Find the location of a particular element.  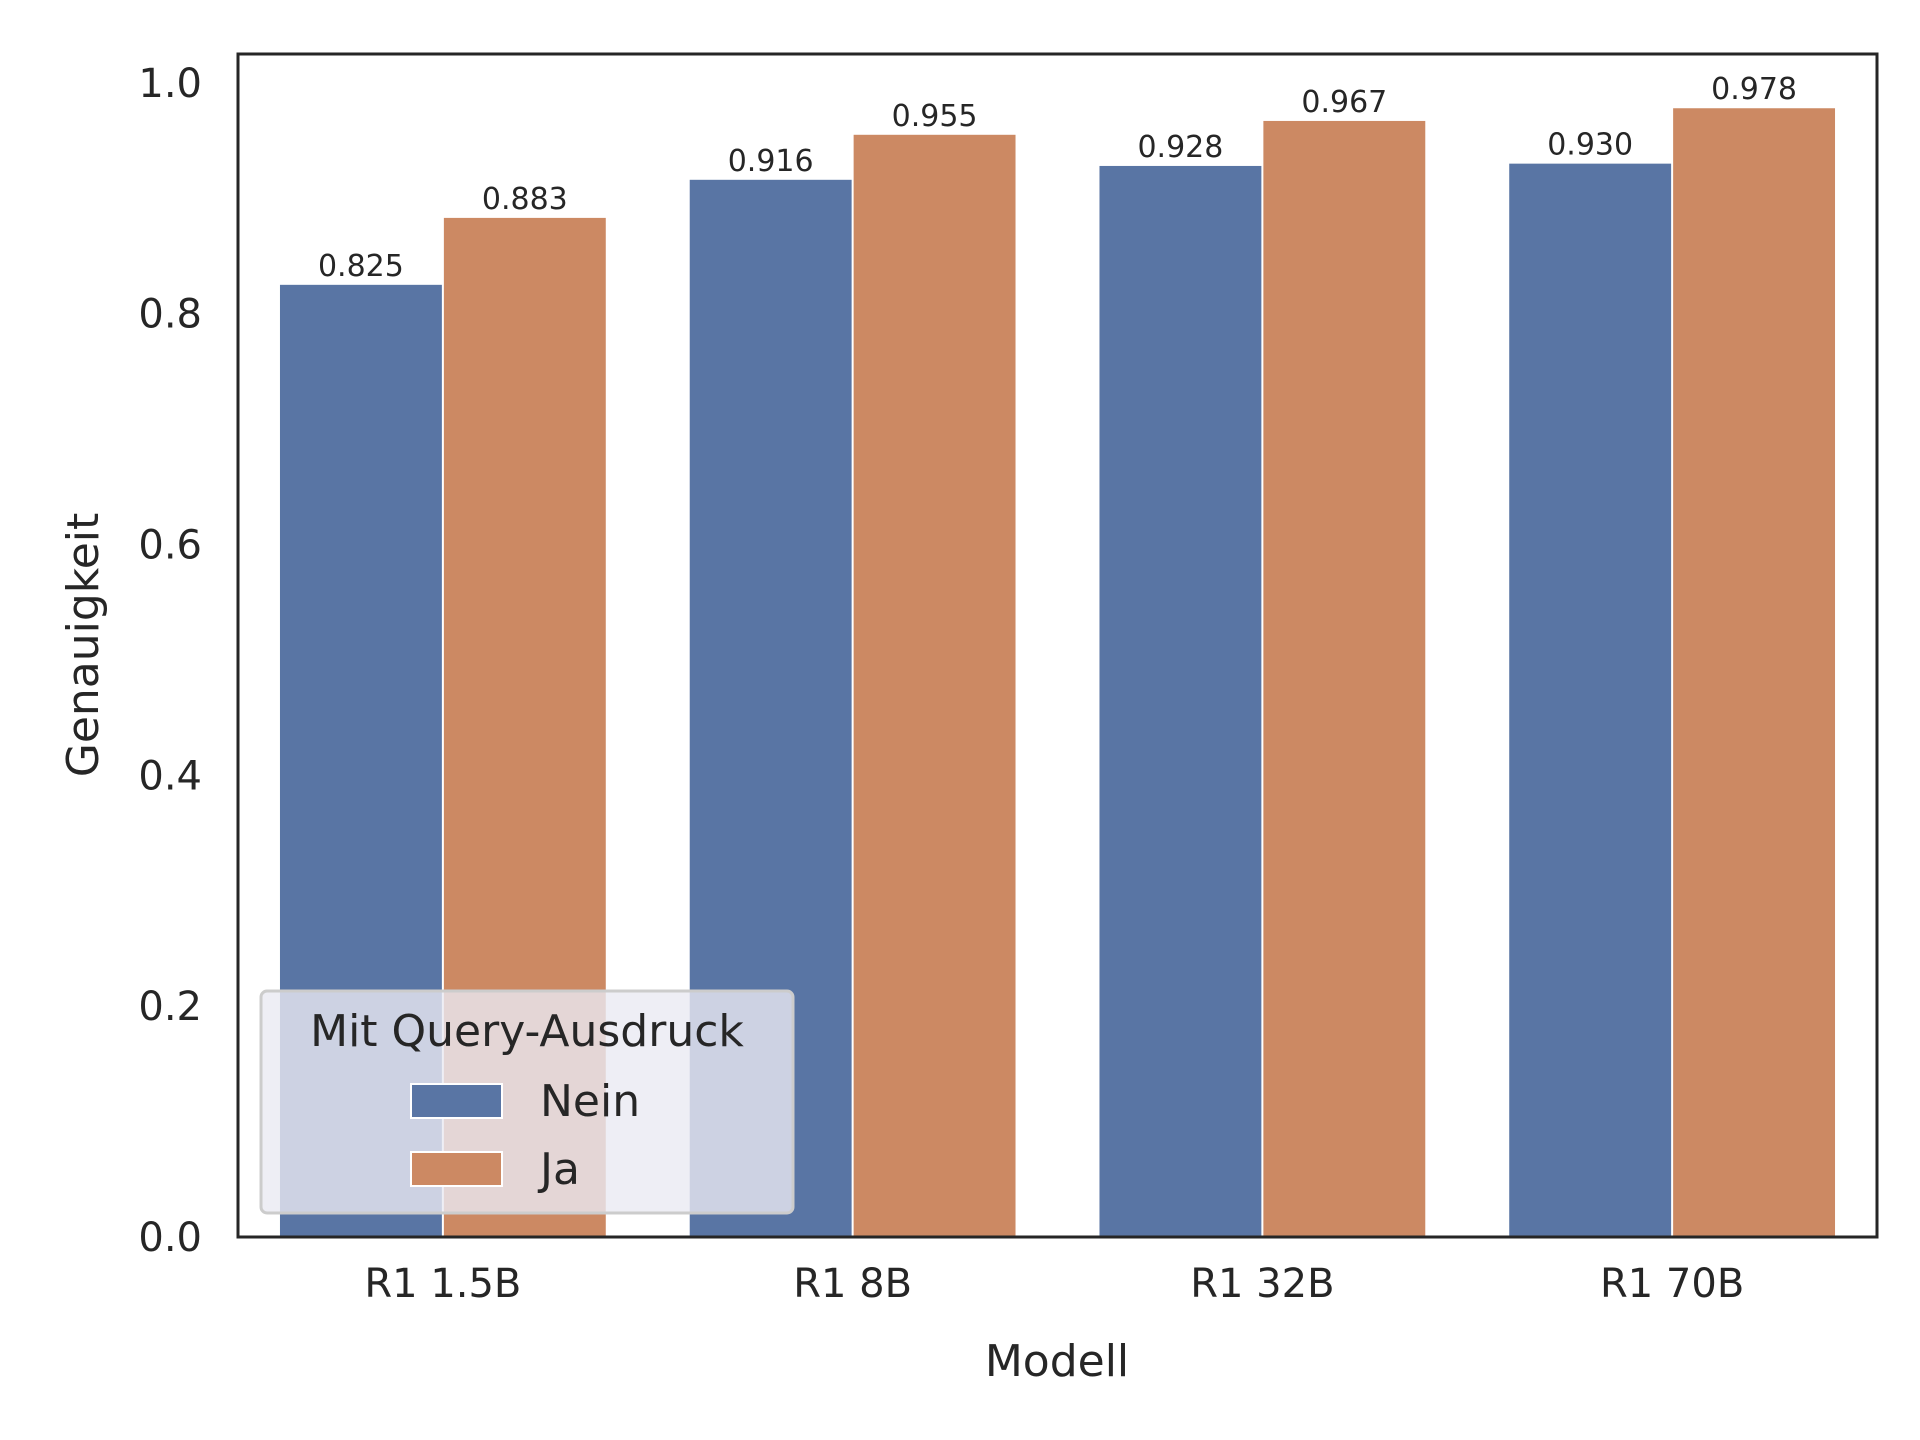

y-axis-title: Genauigkeit is located at coordinates (83, 645).